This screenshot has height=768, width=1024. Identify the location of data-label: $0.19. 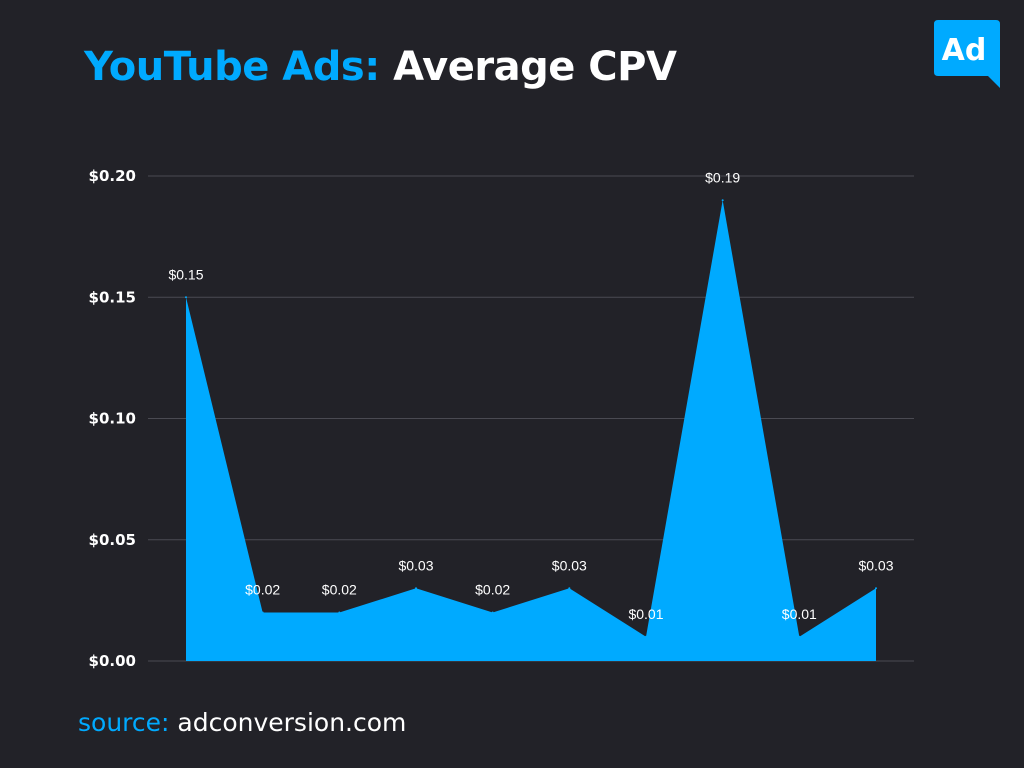
(722, 177).